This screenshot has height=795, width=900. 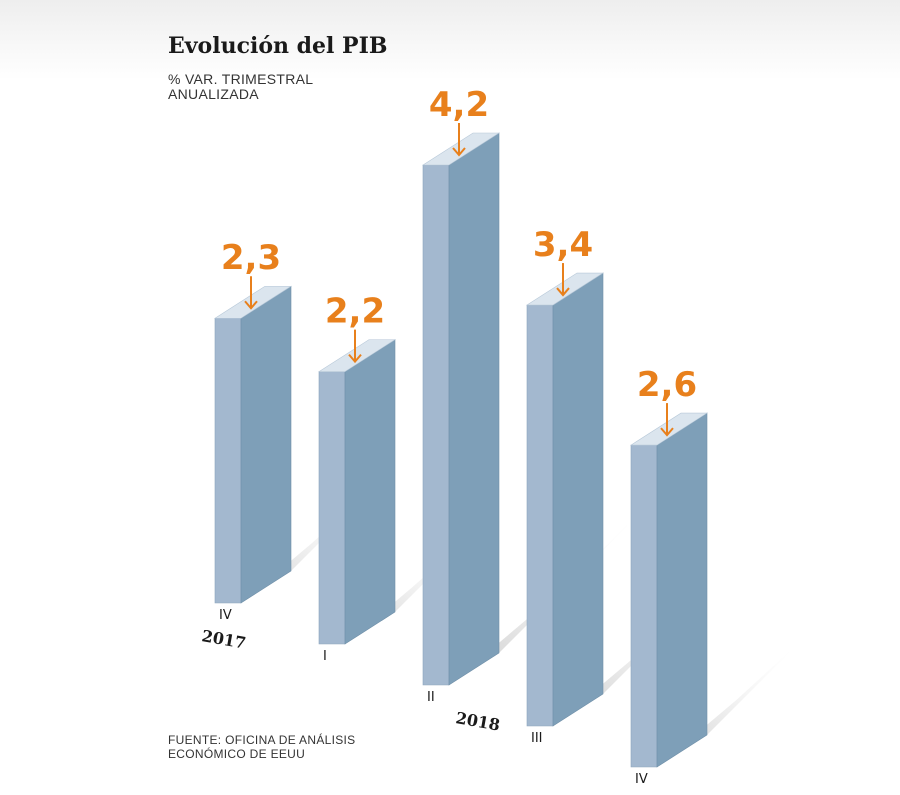 I want to click on chart-title: Evolución del PIB, so click(x=278, y=46).